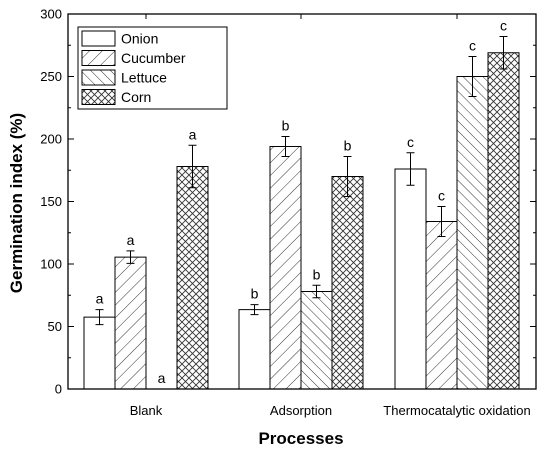  What do you see at coordinates (51, 201) in the screenshot?
I see `y-tick-label: 150` at bounding box center [51, 201].